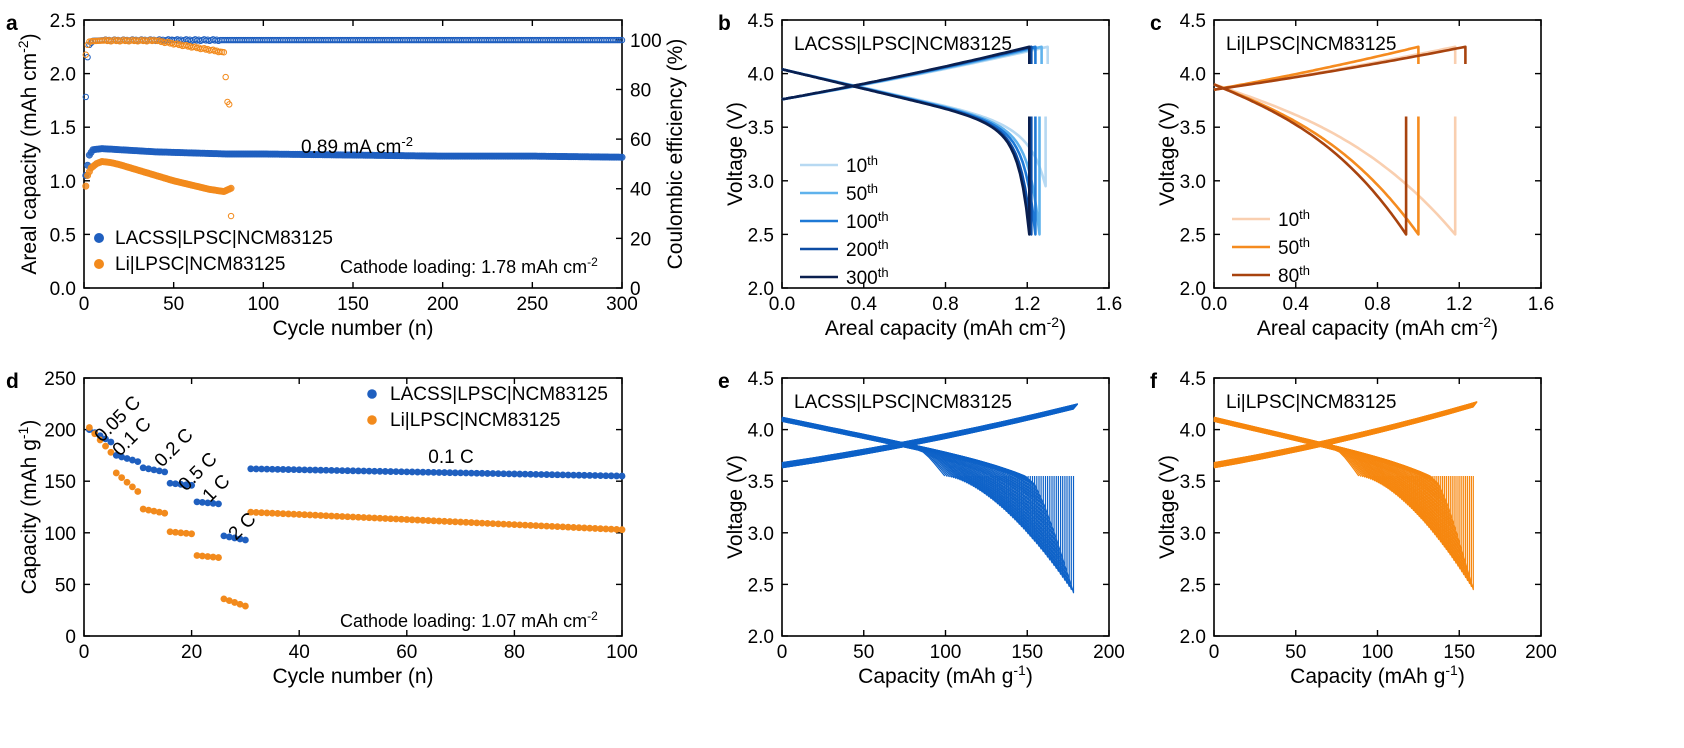  I want to click on y-tick-label-c: 4.0, so click(1193, 75).